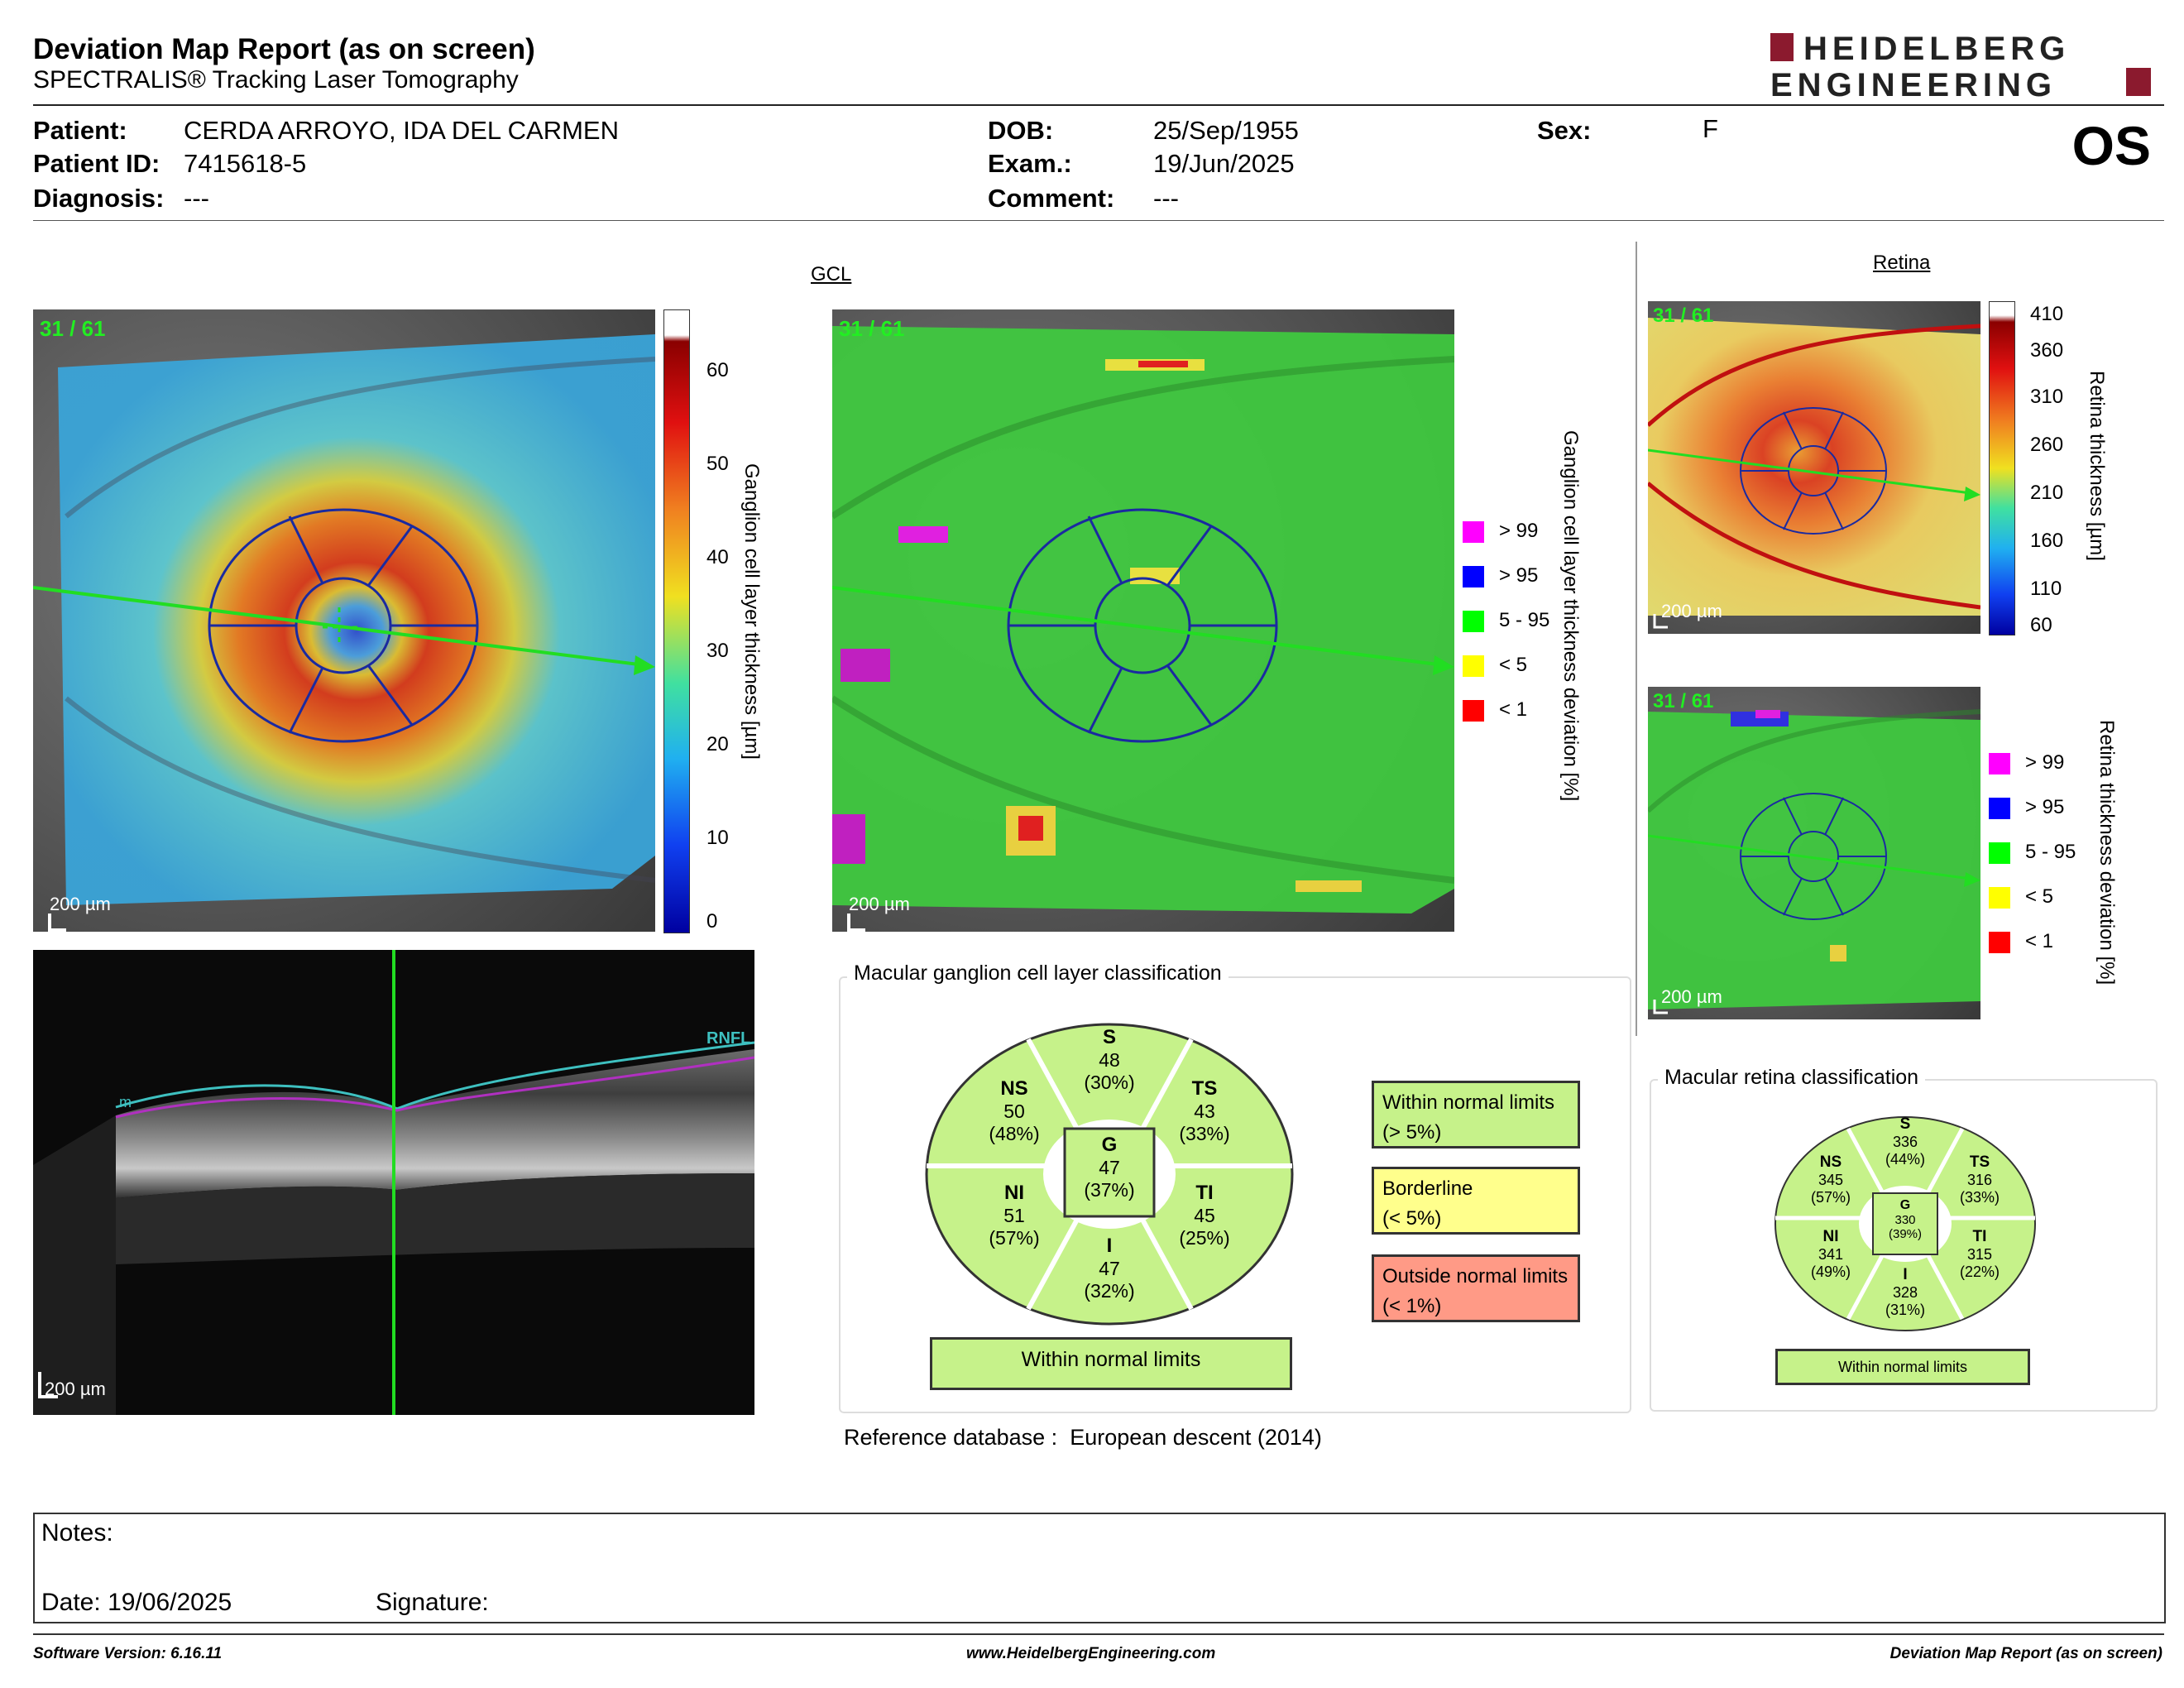 The image size is (2184, 1688). What do you see at coordinates (1111, 1363) in the screenshot?
I see `gcl-classification-result: Within normal limits` at bounding box center [1111, 1363].